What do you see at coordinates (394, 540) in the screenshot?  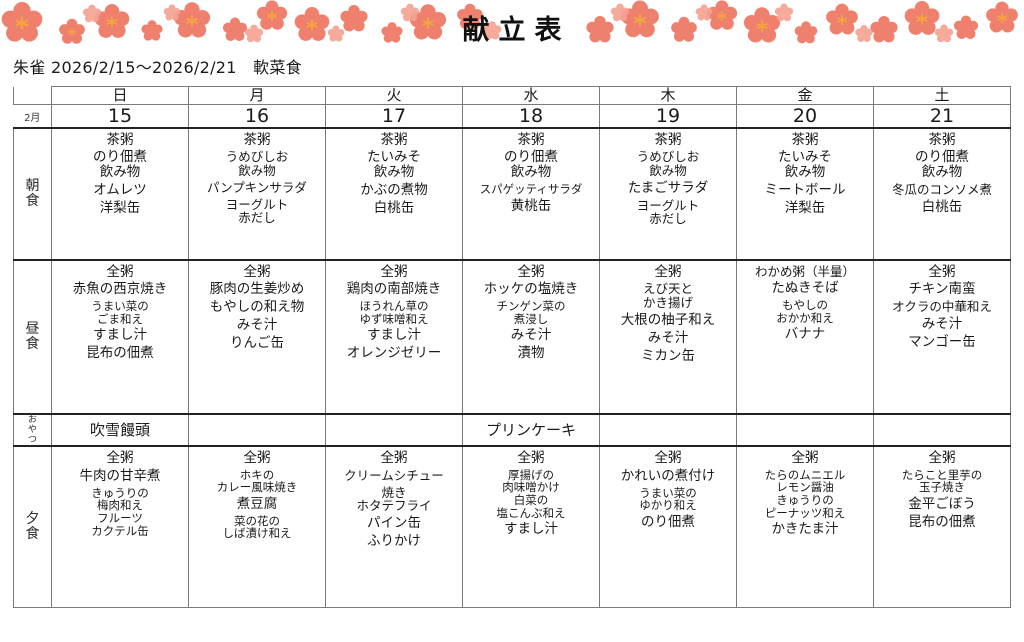 I see `dish-item: ふりかけ` at bounding box center [394, 540].